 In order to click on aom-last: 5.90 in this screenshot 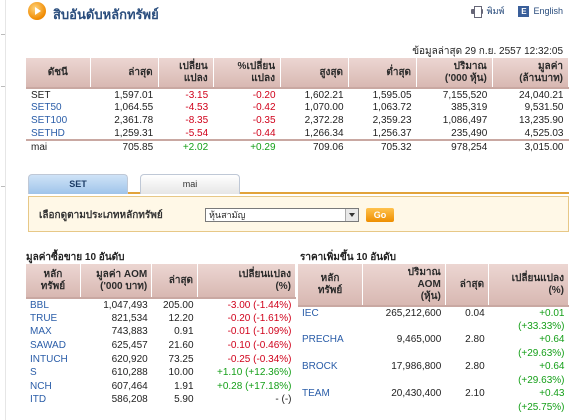, I will do `click(184, 400)`.